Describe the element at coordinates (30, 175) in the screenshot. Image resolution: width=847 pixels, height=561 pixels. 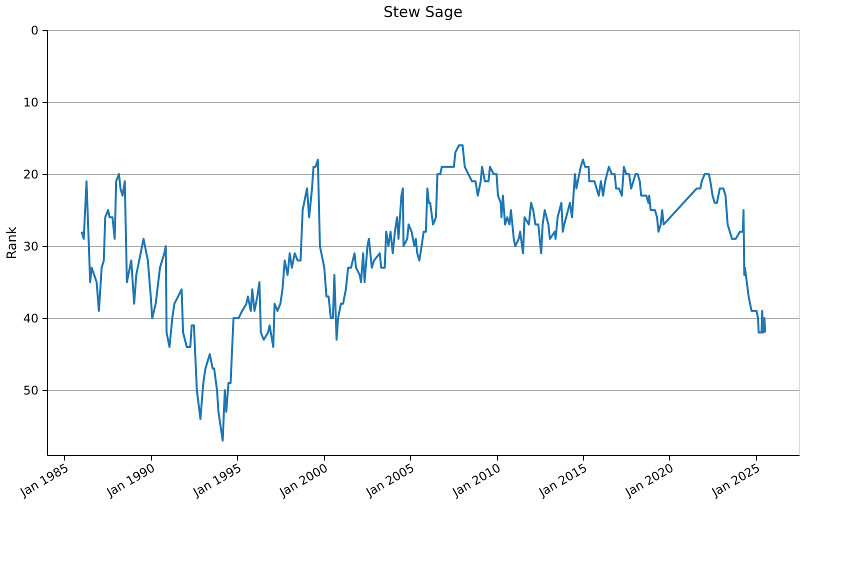
I see `y-tick-label: 20` at that location.